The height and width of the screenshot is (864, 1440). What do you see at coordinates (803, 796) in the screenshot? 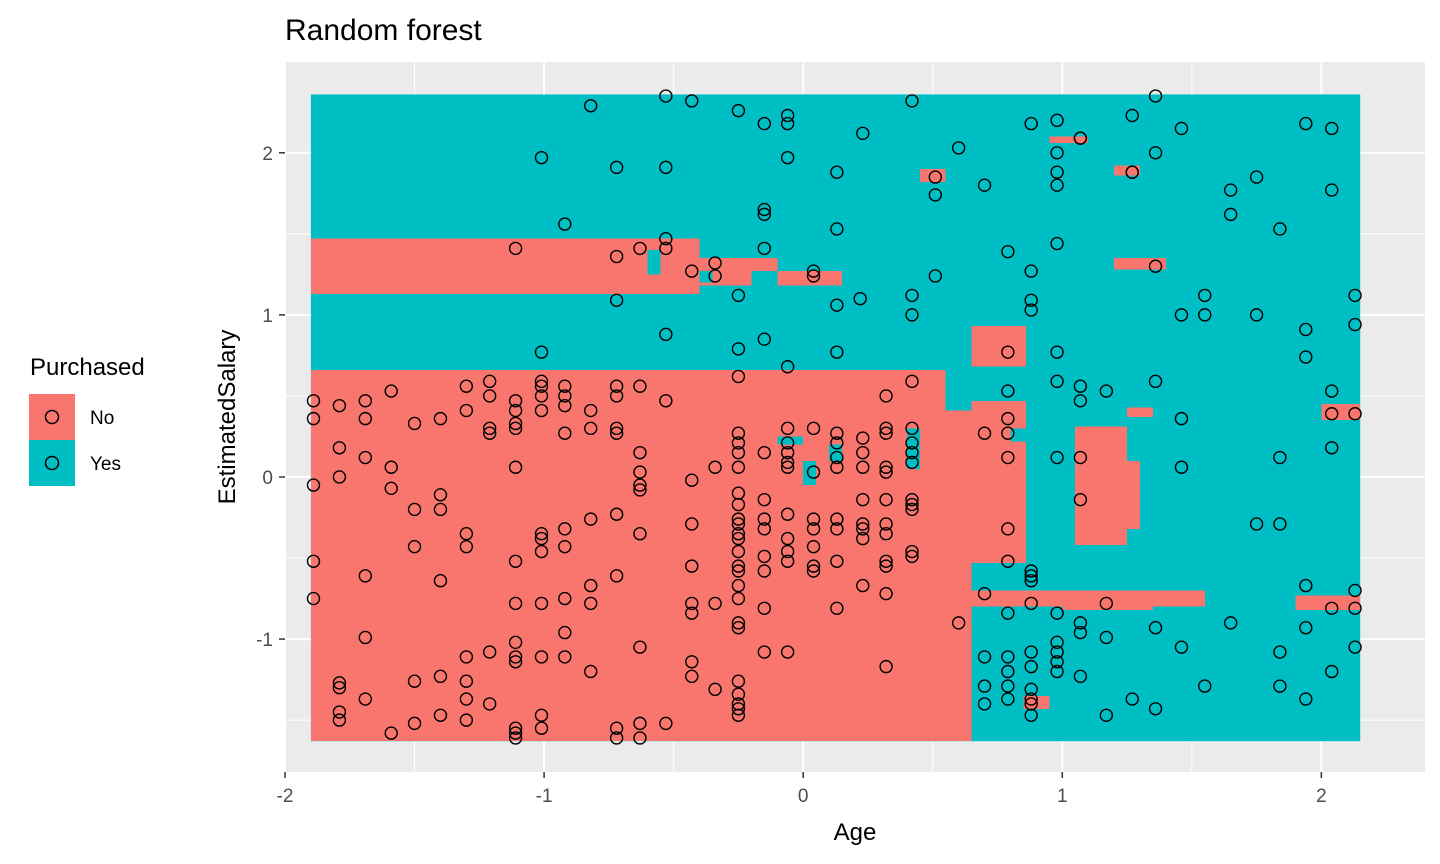
I see `x-tick-label: 0` at bounding box center [803, 796].